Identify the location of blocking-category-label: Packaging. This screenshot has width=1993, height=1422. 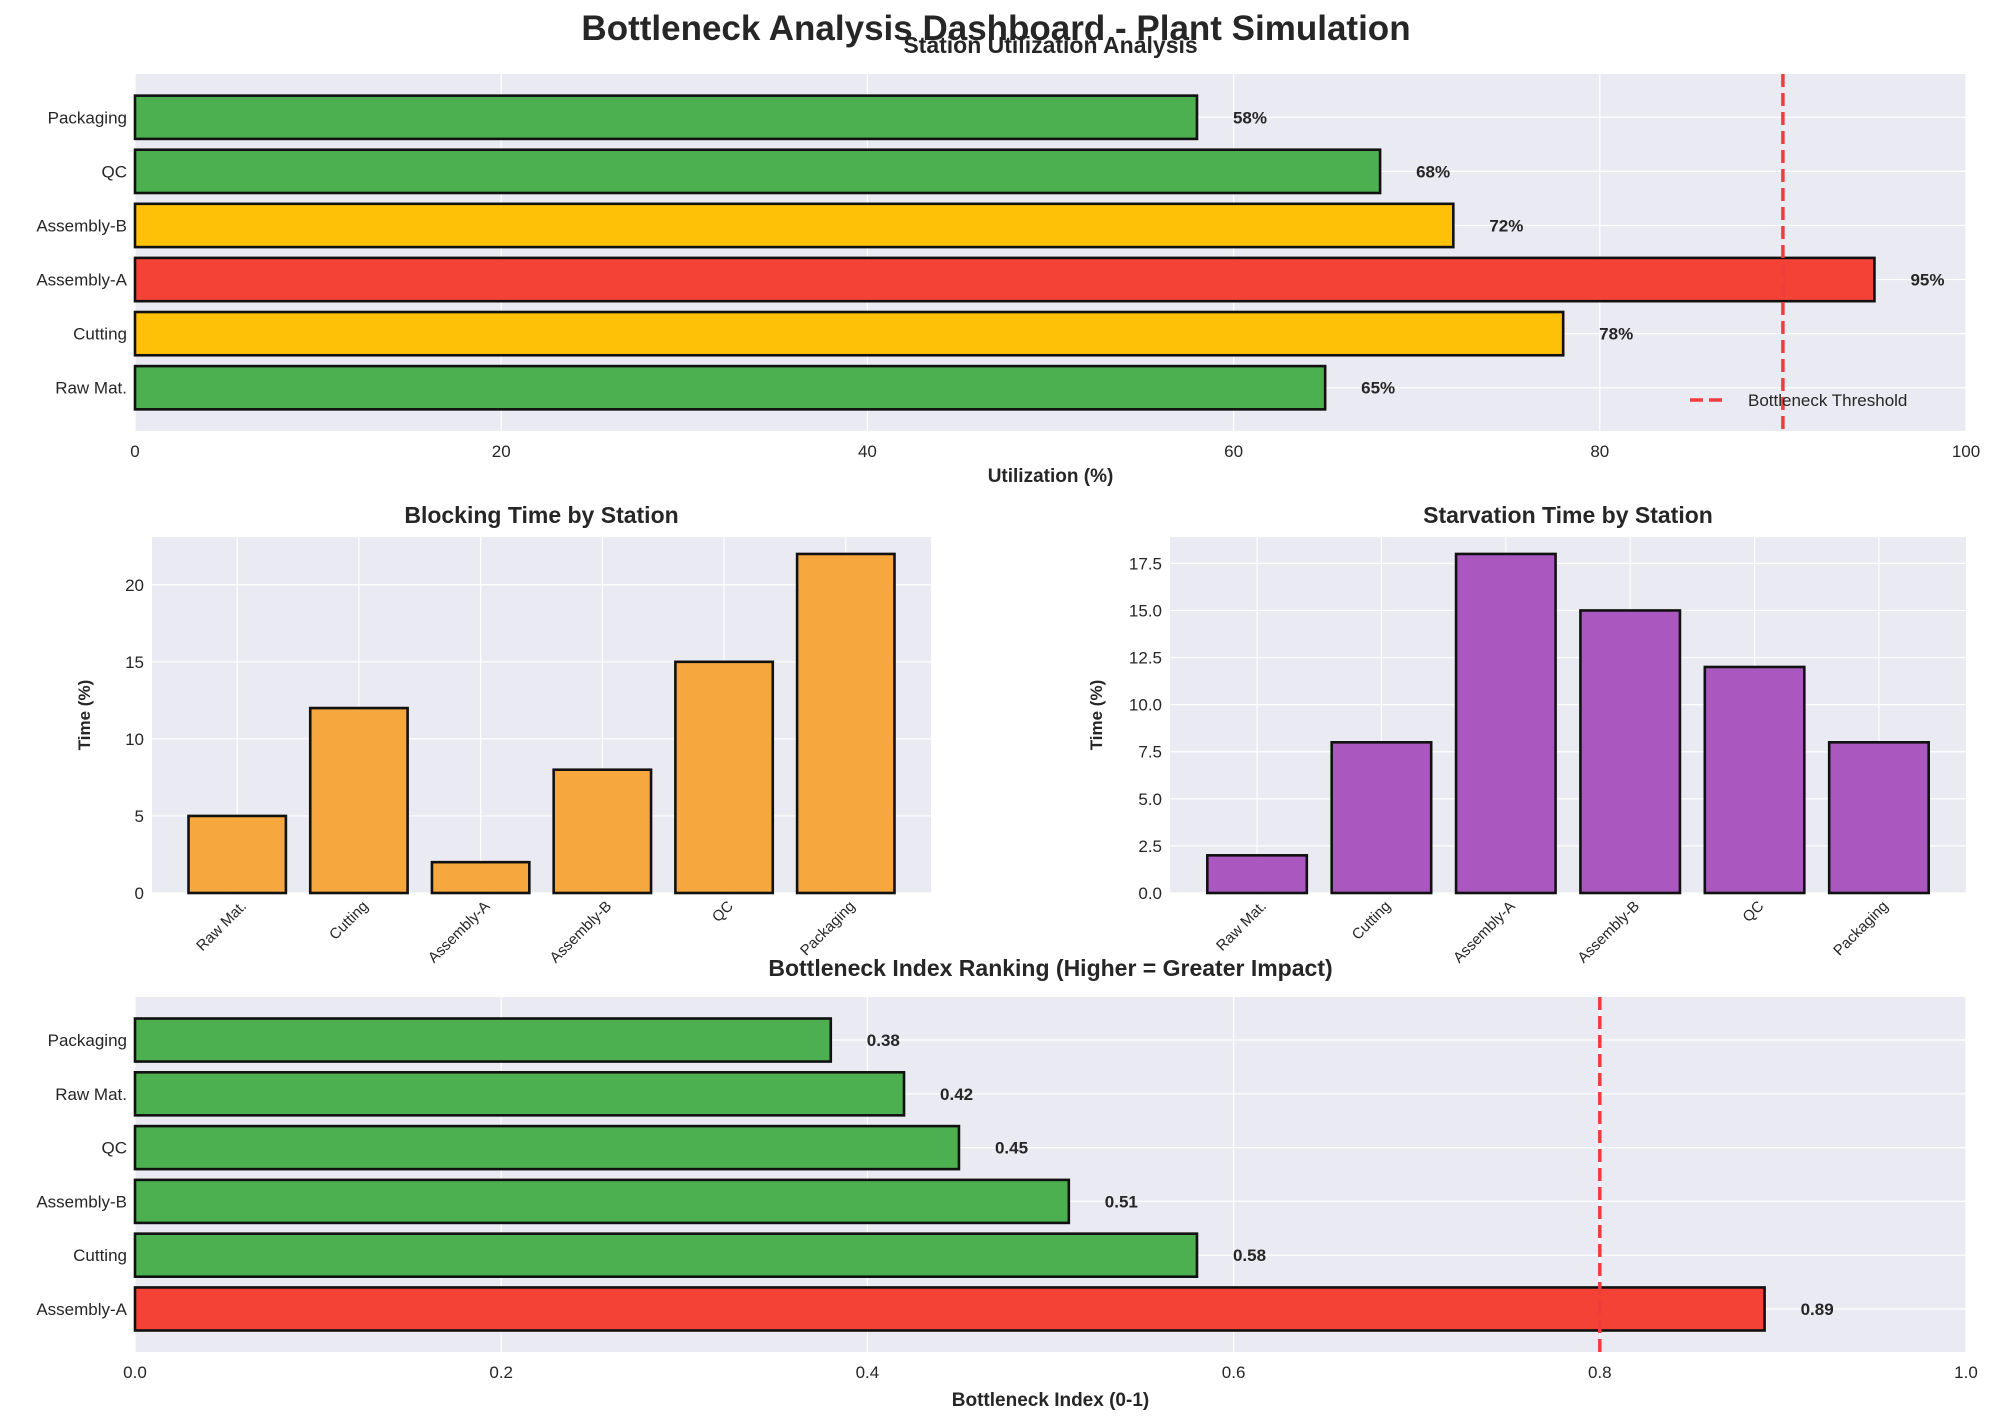
(828, 929).